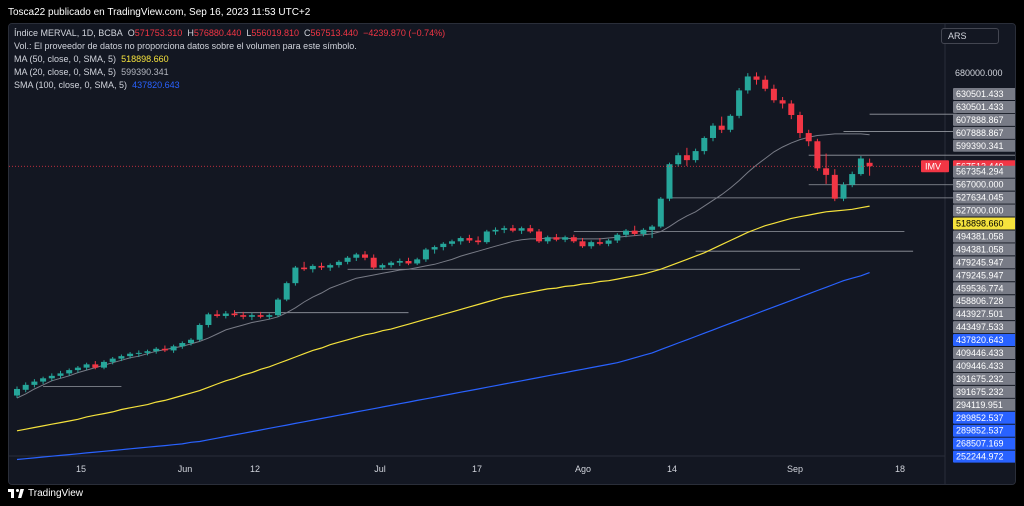 The width and height of the screenshot is (1024, 506). I want to click on price-label-17: 443927.501, so click(984, 314).